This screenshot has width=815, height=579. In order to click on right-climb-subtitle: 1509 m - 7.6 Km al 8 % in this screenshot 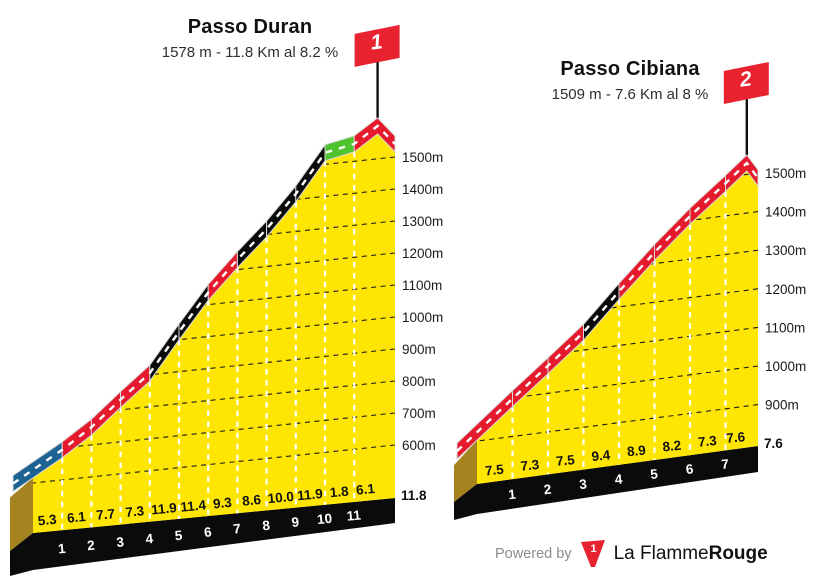, I will do `click(630, 94)`.